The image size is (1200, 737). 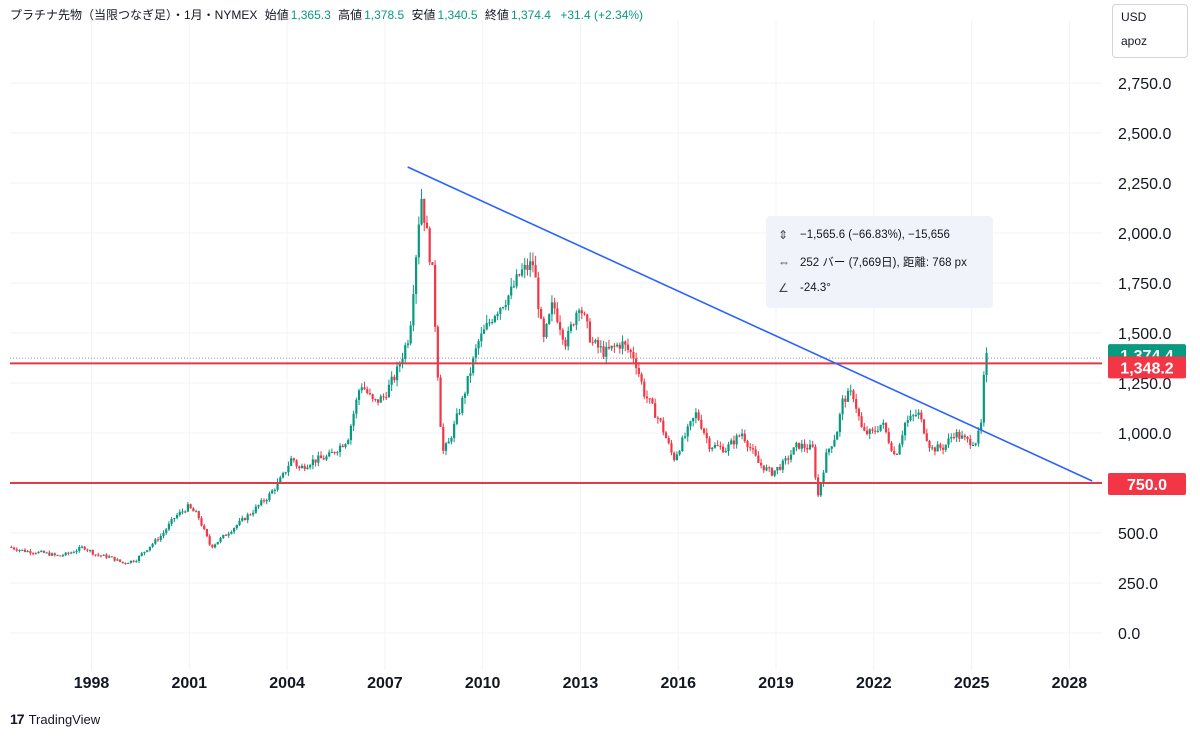 What do you see at coordinates (972, 683) in the screenshot?
I see `x-tick-label: 2025` at bounding box center [972, 683].